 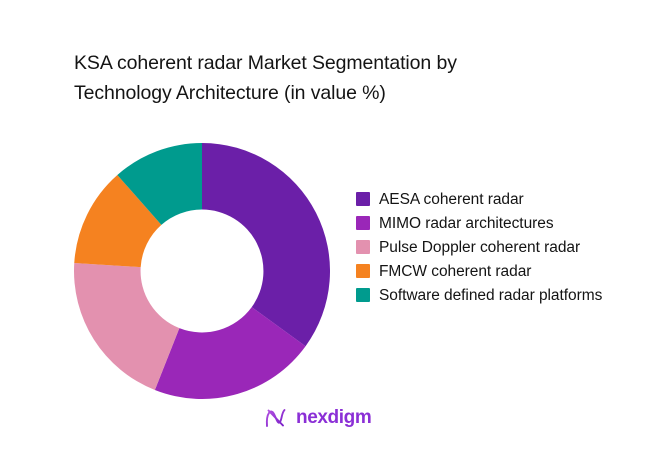 I want to click on nexdigm-wave-mark-icon, so click(x=275, y=418).